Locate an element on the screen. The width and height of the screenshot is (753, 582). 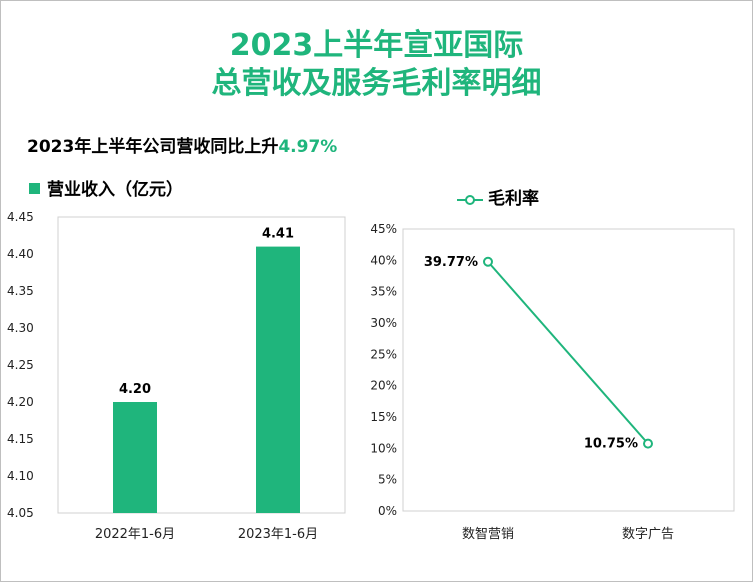
subtitle-highlight: 4.97% is located at coordinates (308, 147).